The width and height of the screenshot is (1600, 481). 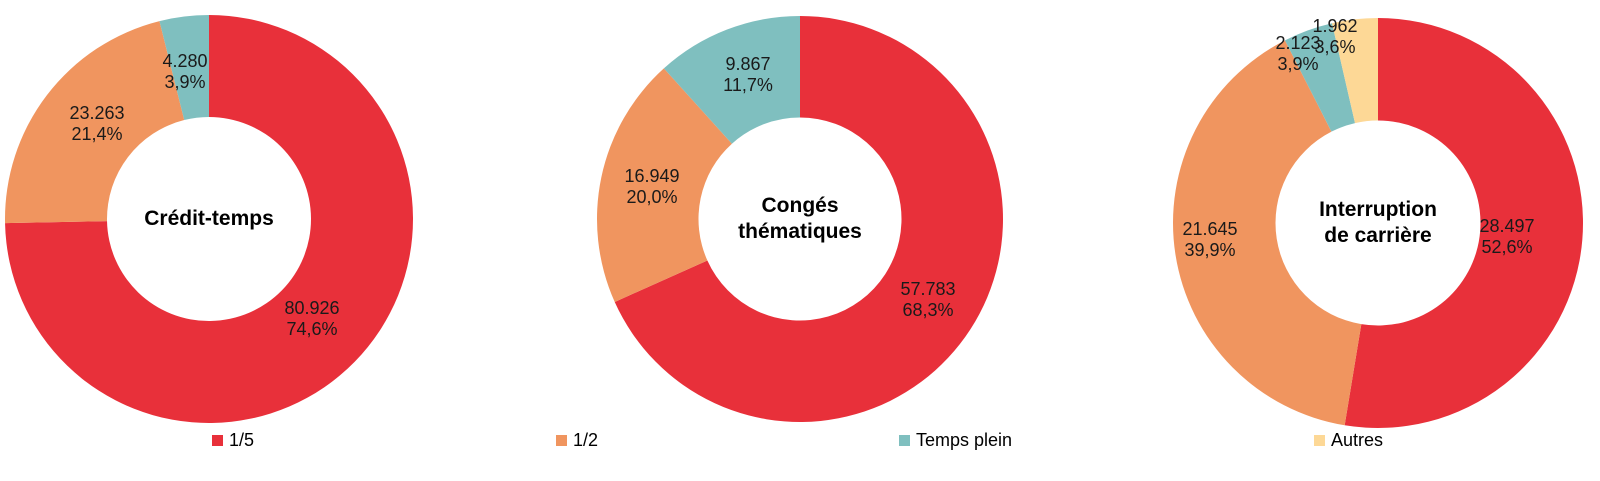 What do you see at coordinates (312, 308) in the screenshot?
I see `slice-value: 80.926` at bounding box center [312, 308].